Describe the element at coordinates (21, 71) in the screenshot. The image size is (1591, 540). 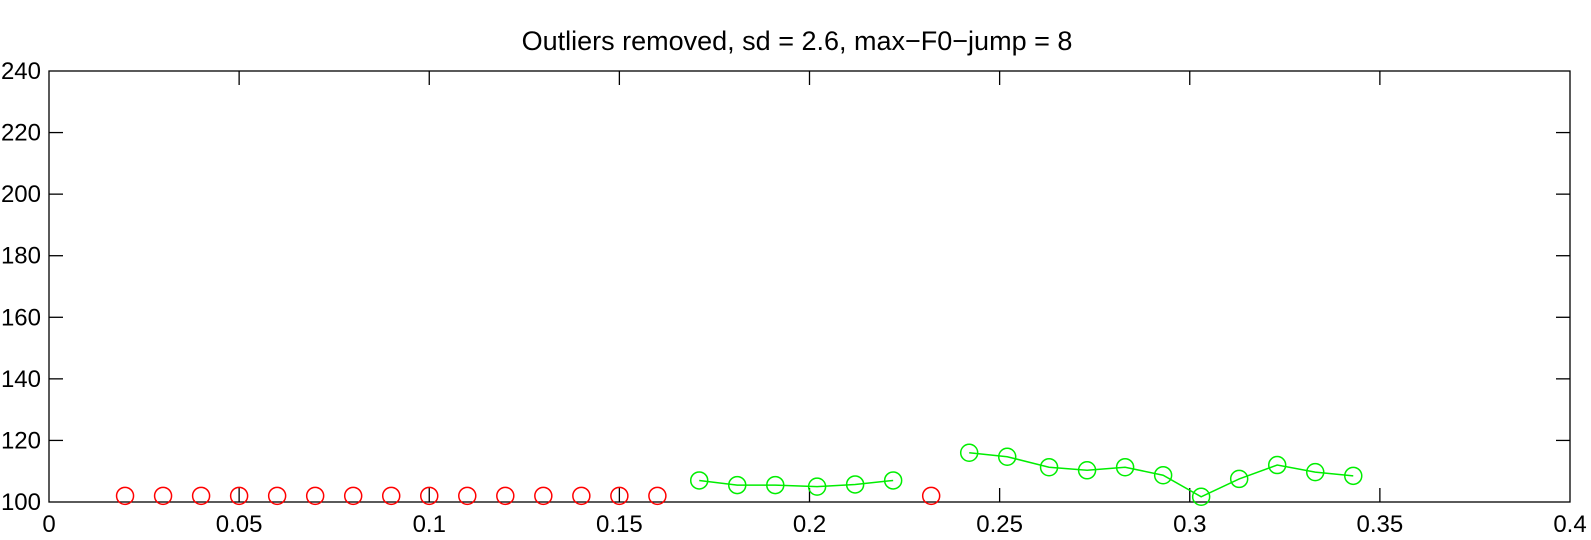
I see `y-tick-label: 240` at that location.